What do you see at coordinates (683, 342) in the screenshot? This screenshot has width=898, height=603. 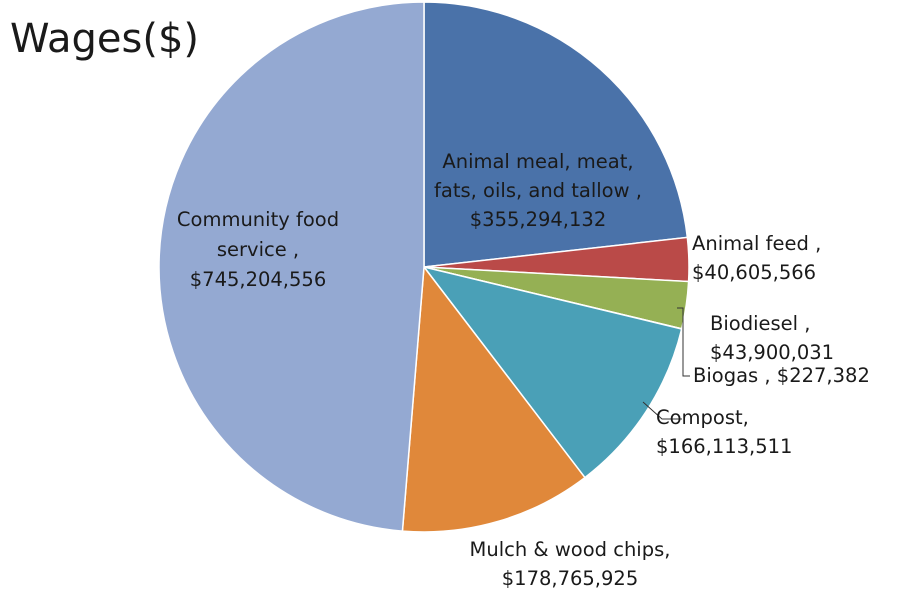 I see `leader-line-biogas` at bounding box center [683, 342].